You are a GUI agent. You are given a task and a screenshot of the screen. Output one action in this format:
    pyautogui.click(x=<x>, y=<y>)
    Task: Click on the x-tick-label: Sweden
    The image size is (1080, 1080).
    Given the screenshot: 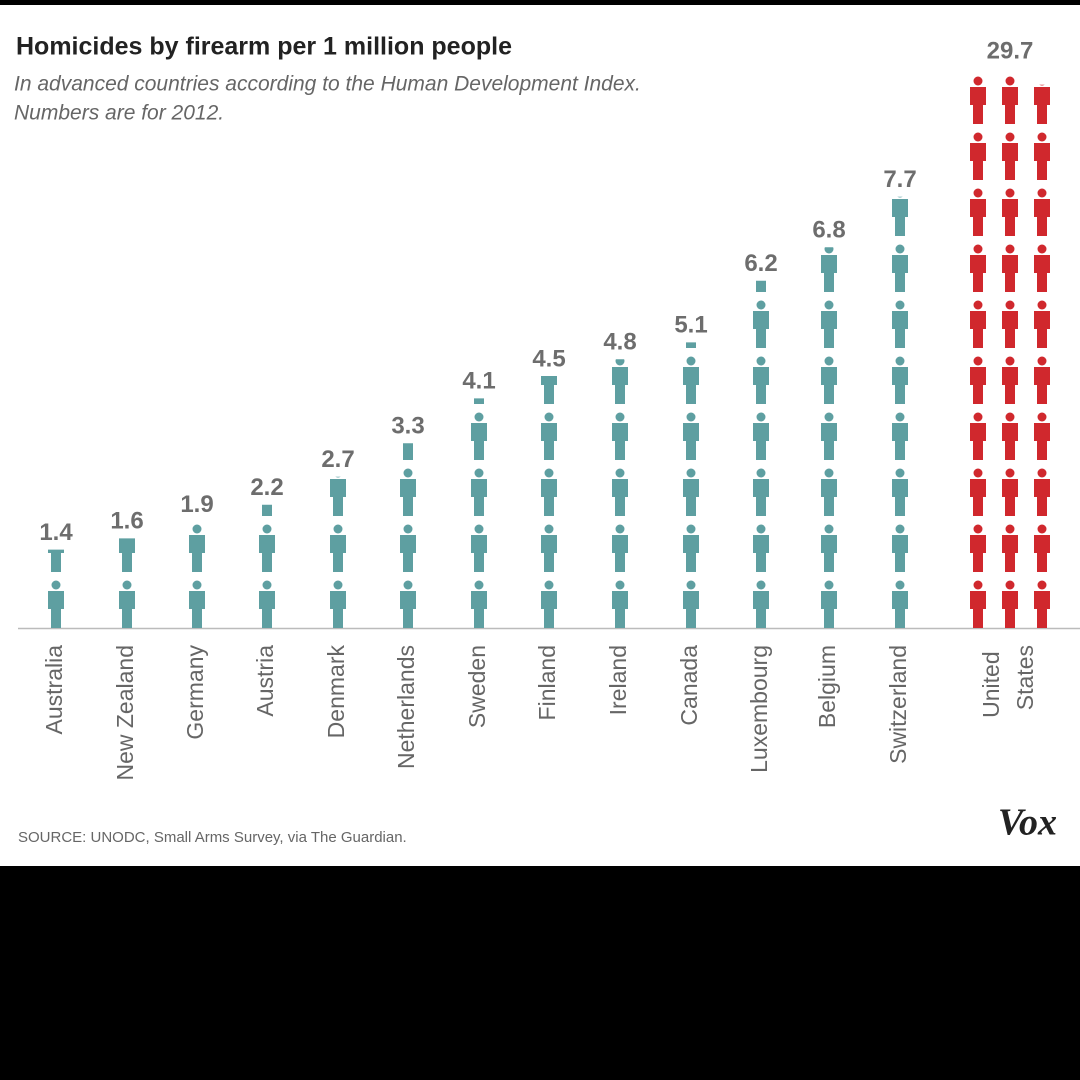 What is the action you would take?
    pyautogui.click(x=477, y=686)
    